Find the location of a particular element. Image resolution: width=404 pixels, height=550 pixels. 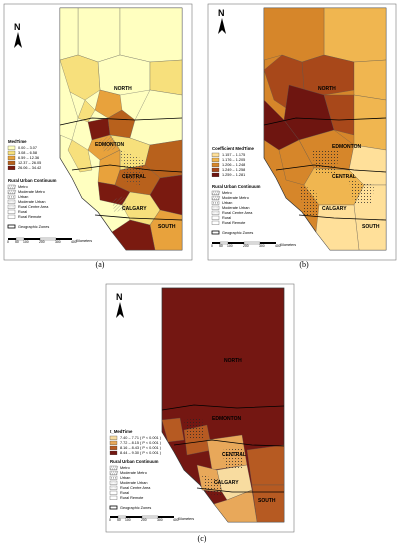

choropleth-regions-c is located at coordinates (223, 470).